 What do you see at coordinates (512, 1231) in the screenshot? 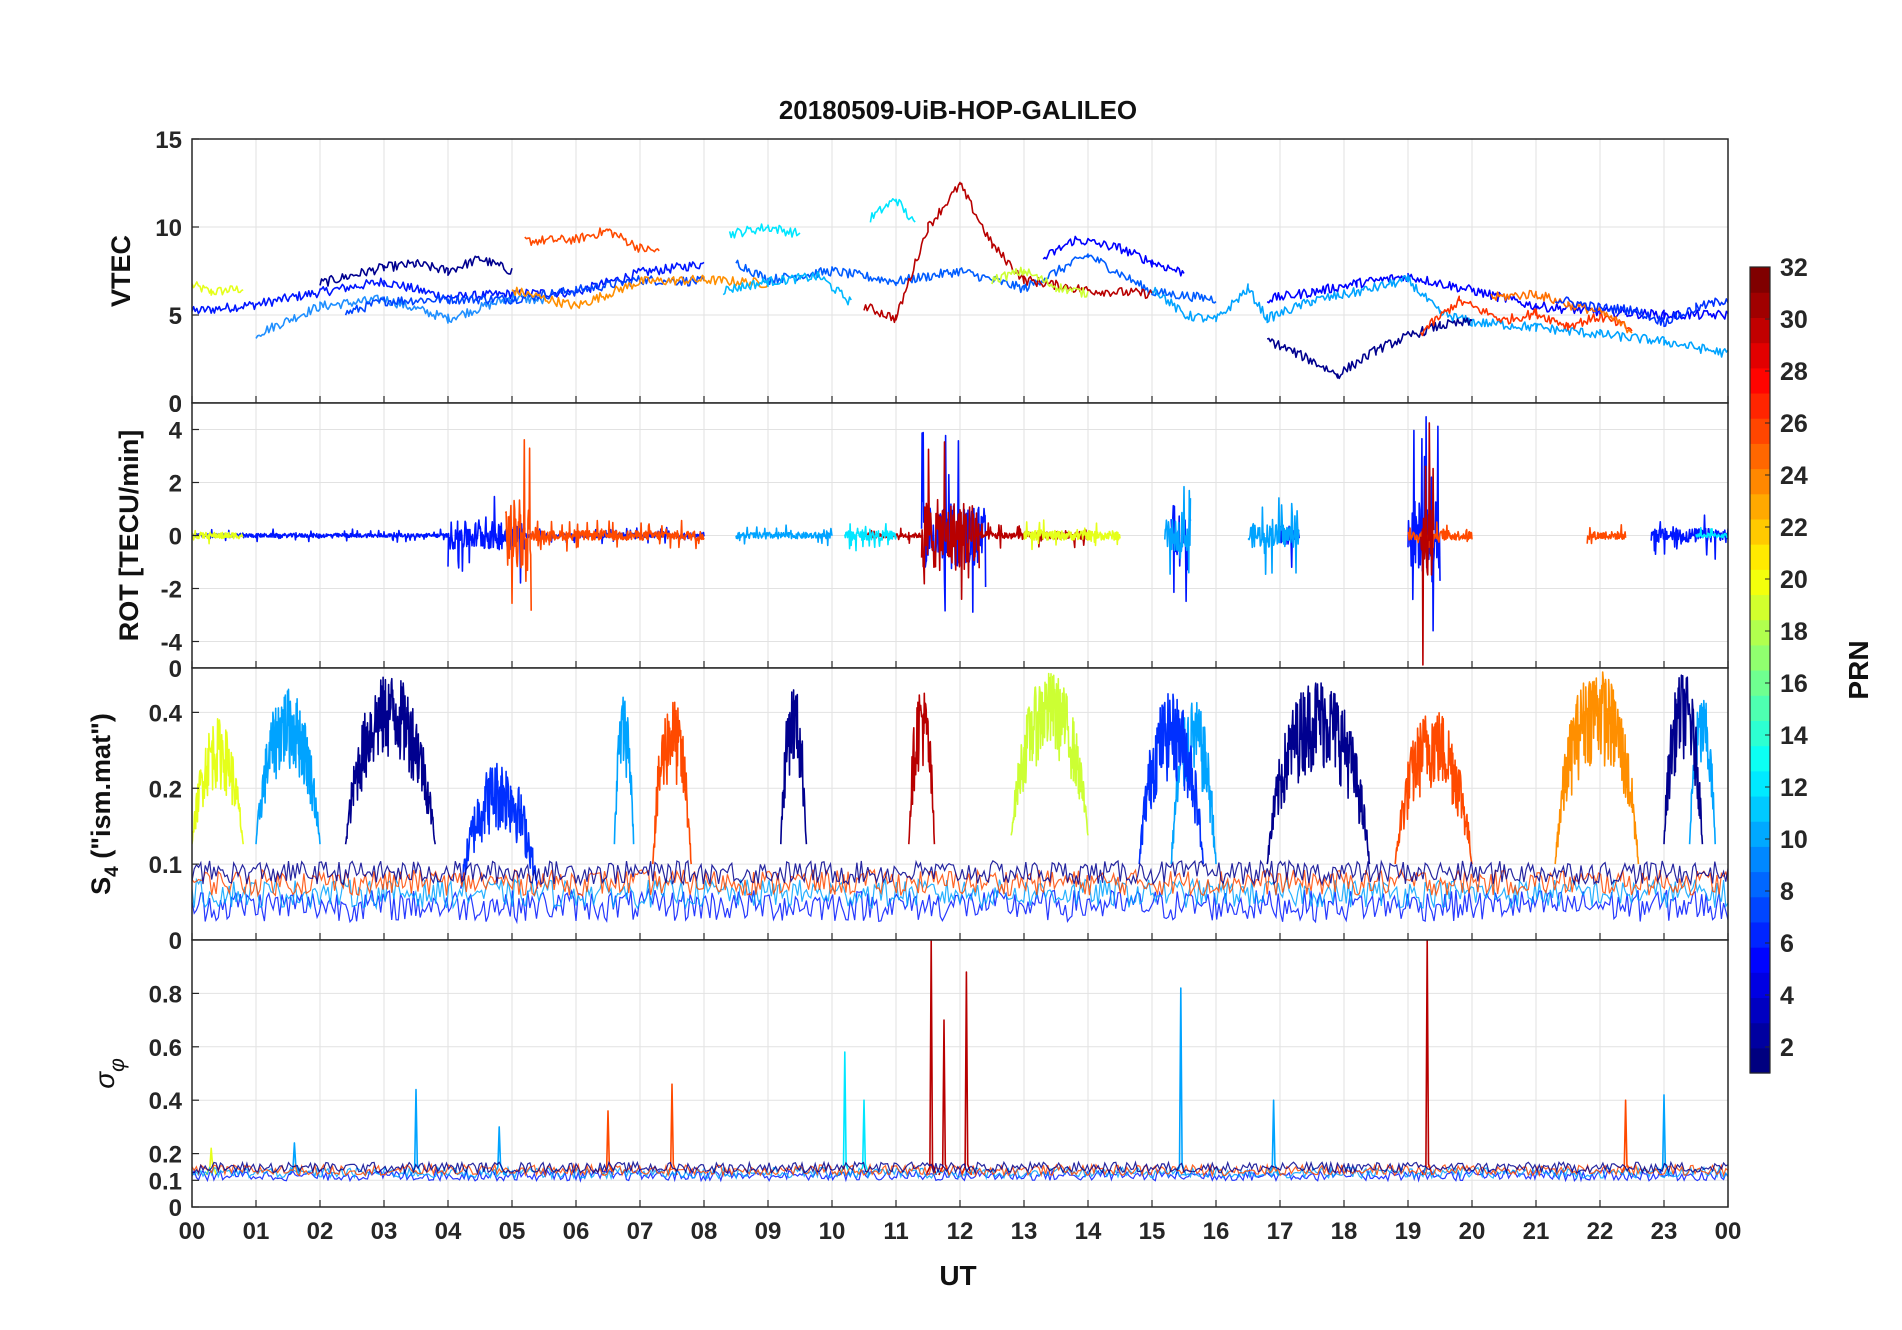
I see `x-tick-label: 05` at bounding box center [512, 1231].